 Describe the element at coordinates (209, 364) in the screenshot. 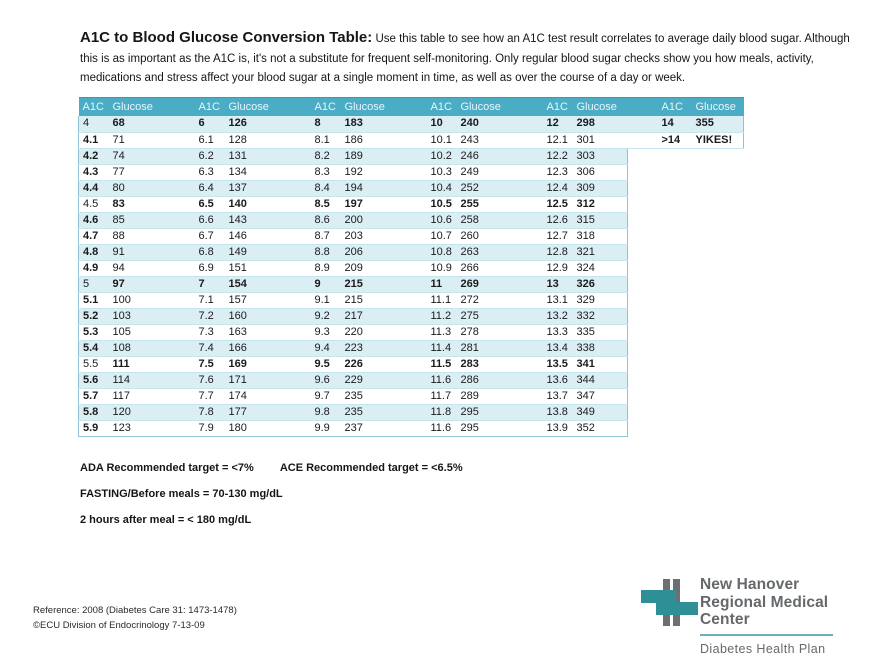

I see `table-cell: 7.5` at that location.